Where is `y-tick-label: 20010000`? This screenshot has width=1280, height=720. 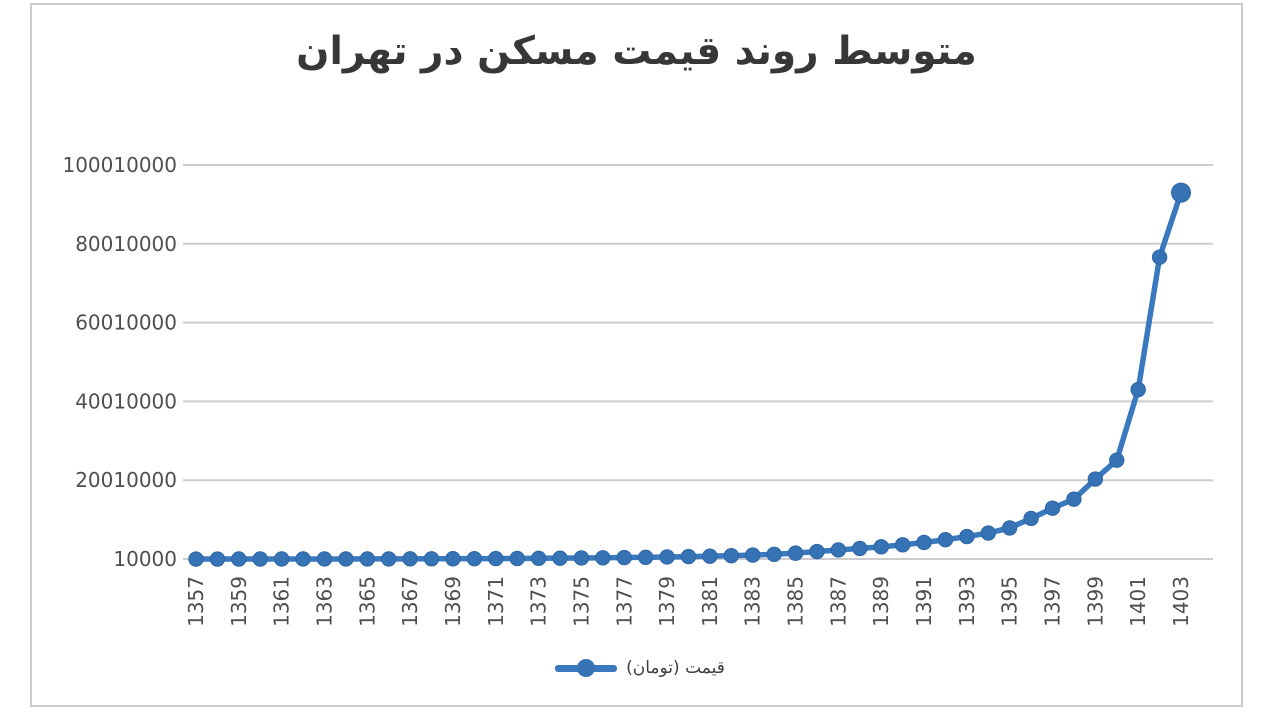 y-tick-label: 20010000 is located at coordinates (126, 480).